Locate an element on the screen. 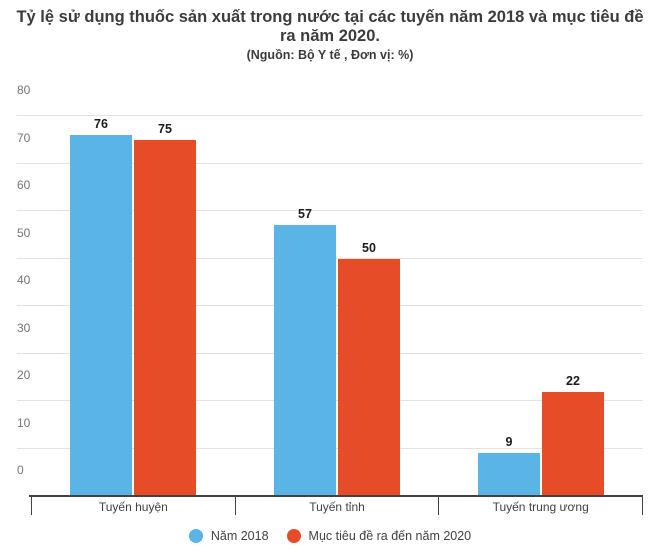 The height and width of the screenshot is (559, 660). y-axis-tick-label-50: 50 is located at coordinates (24, 232).